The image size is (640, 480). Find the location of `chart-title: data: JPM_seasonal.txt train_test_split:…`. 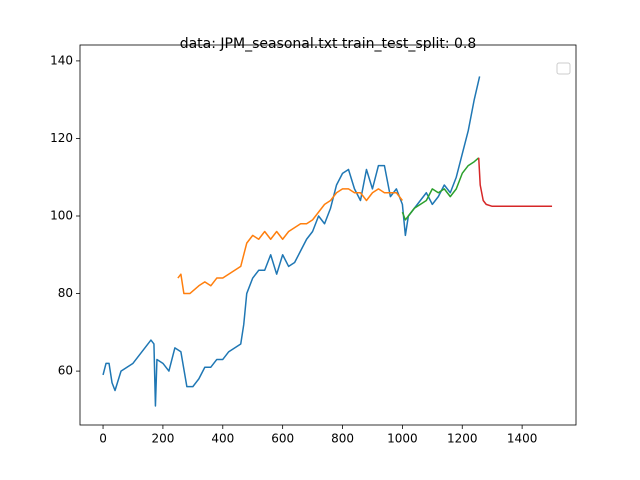

chart-title: data: JPM_seasonal.txt train_test_split:… is located at coordinates (328, 44).